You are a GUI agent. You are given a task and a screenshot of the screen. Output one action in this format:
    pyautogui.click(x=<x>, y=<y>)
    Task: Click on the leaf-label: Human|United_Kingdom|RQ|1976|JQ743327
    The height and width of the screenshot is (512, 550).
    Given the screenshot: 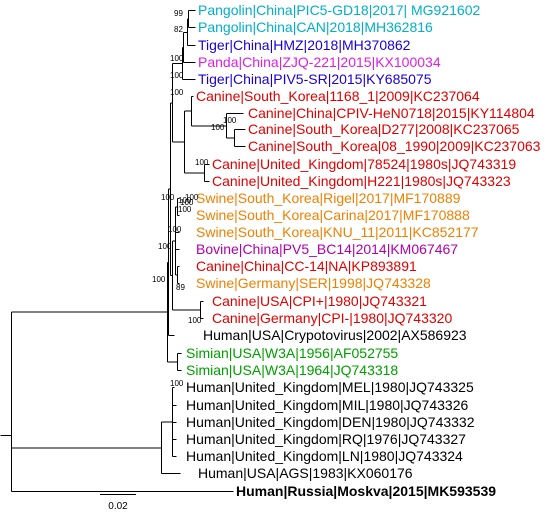 What is the action you would take?
    pyautogui.click(x=326, y=439)
    